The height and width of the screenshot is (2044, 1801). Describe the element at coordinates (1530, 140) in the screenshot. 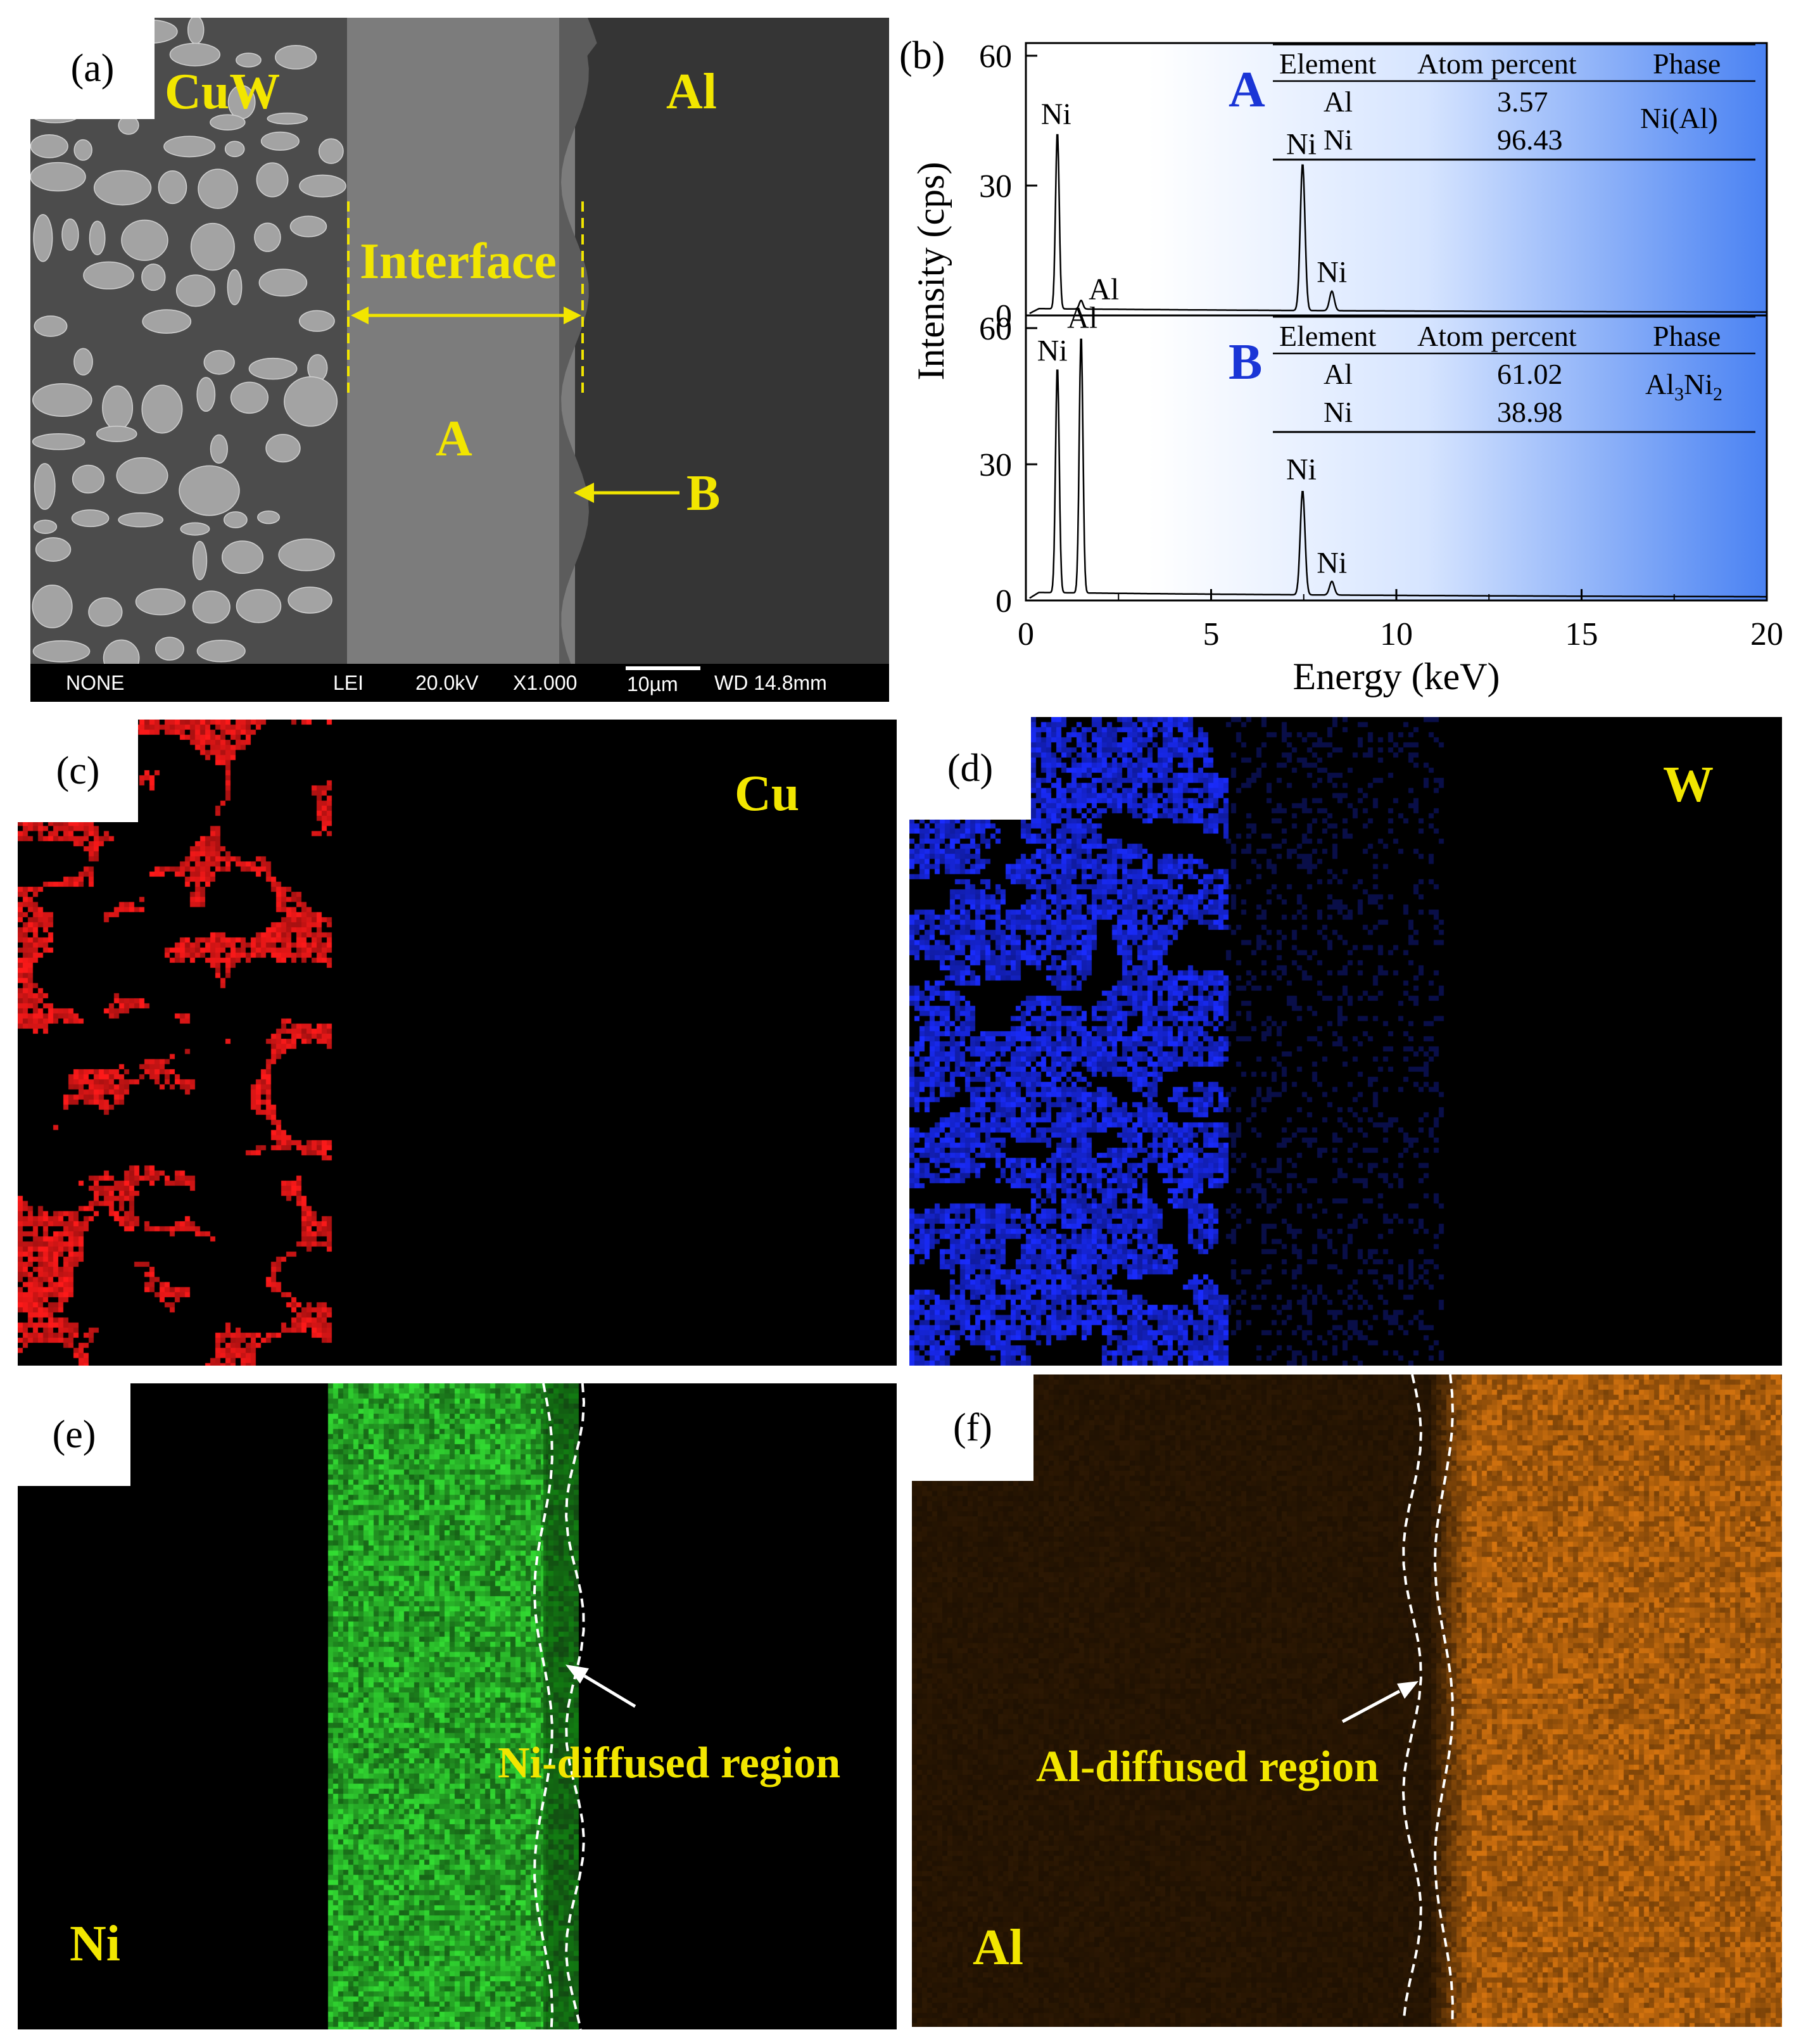

I see `table-A-row-1-percent: 96.43` at that location.